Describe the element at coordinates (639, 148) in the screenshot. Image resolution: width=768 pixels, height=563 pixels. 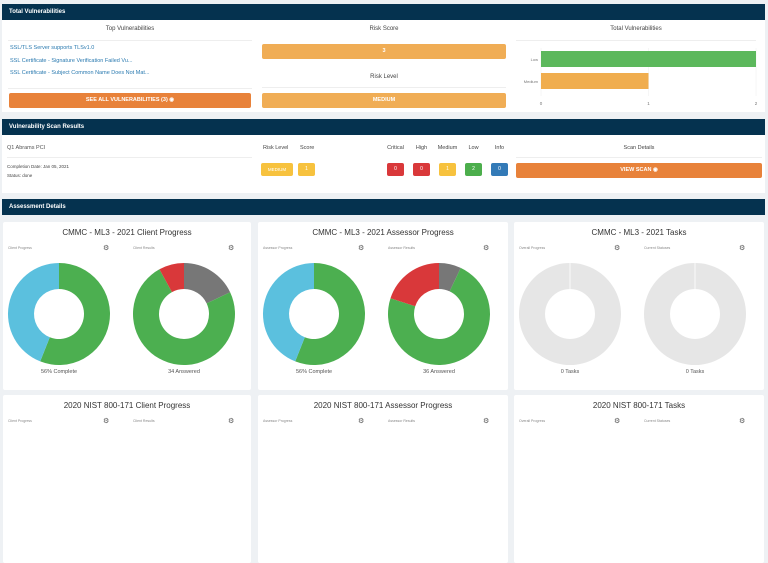
I see `scan-details-header: Scan Details` at that location.